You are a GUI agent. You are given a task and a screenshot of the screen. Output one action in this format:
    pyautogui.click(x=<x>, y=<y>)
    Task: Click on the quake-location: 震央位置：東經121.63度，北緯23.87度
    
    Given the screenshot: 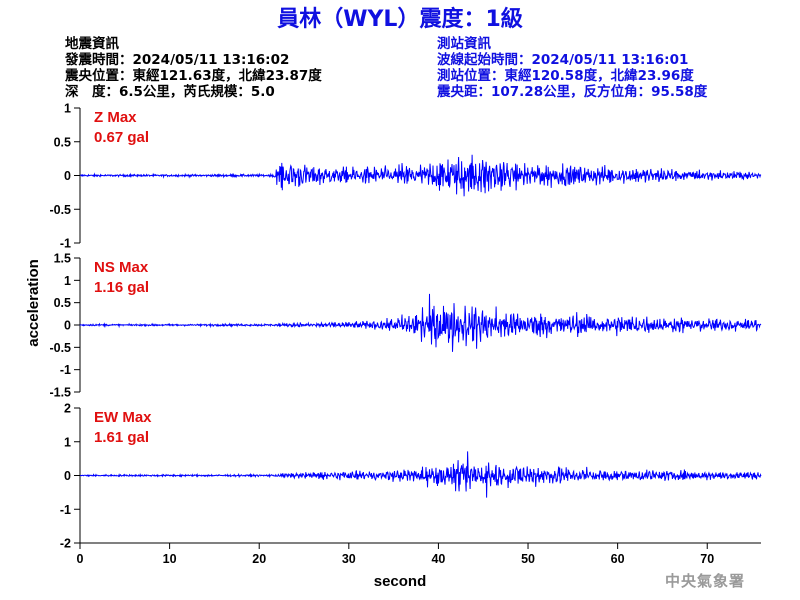 What is the action you would take?
    pyautogui.click(x=193, y=75)
    